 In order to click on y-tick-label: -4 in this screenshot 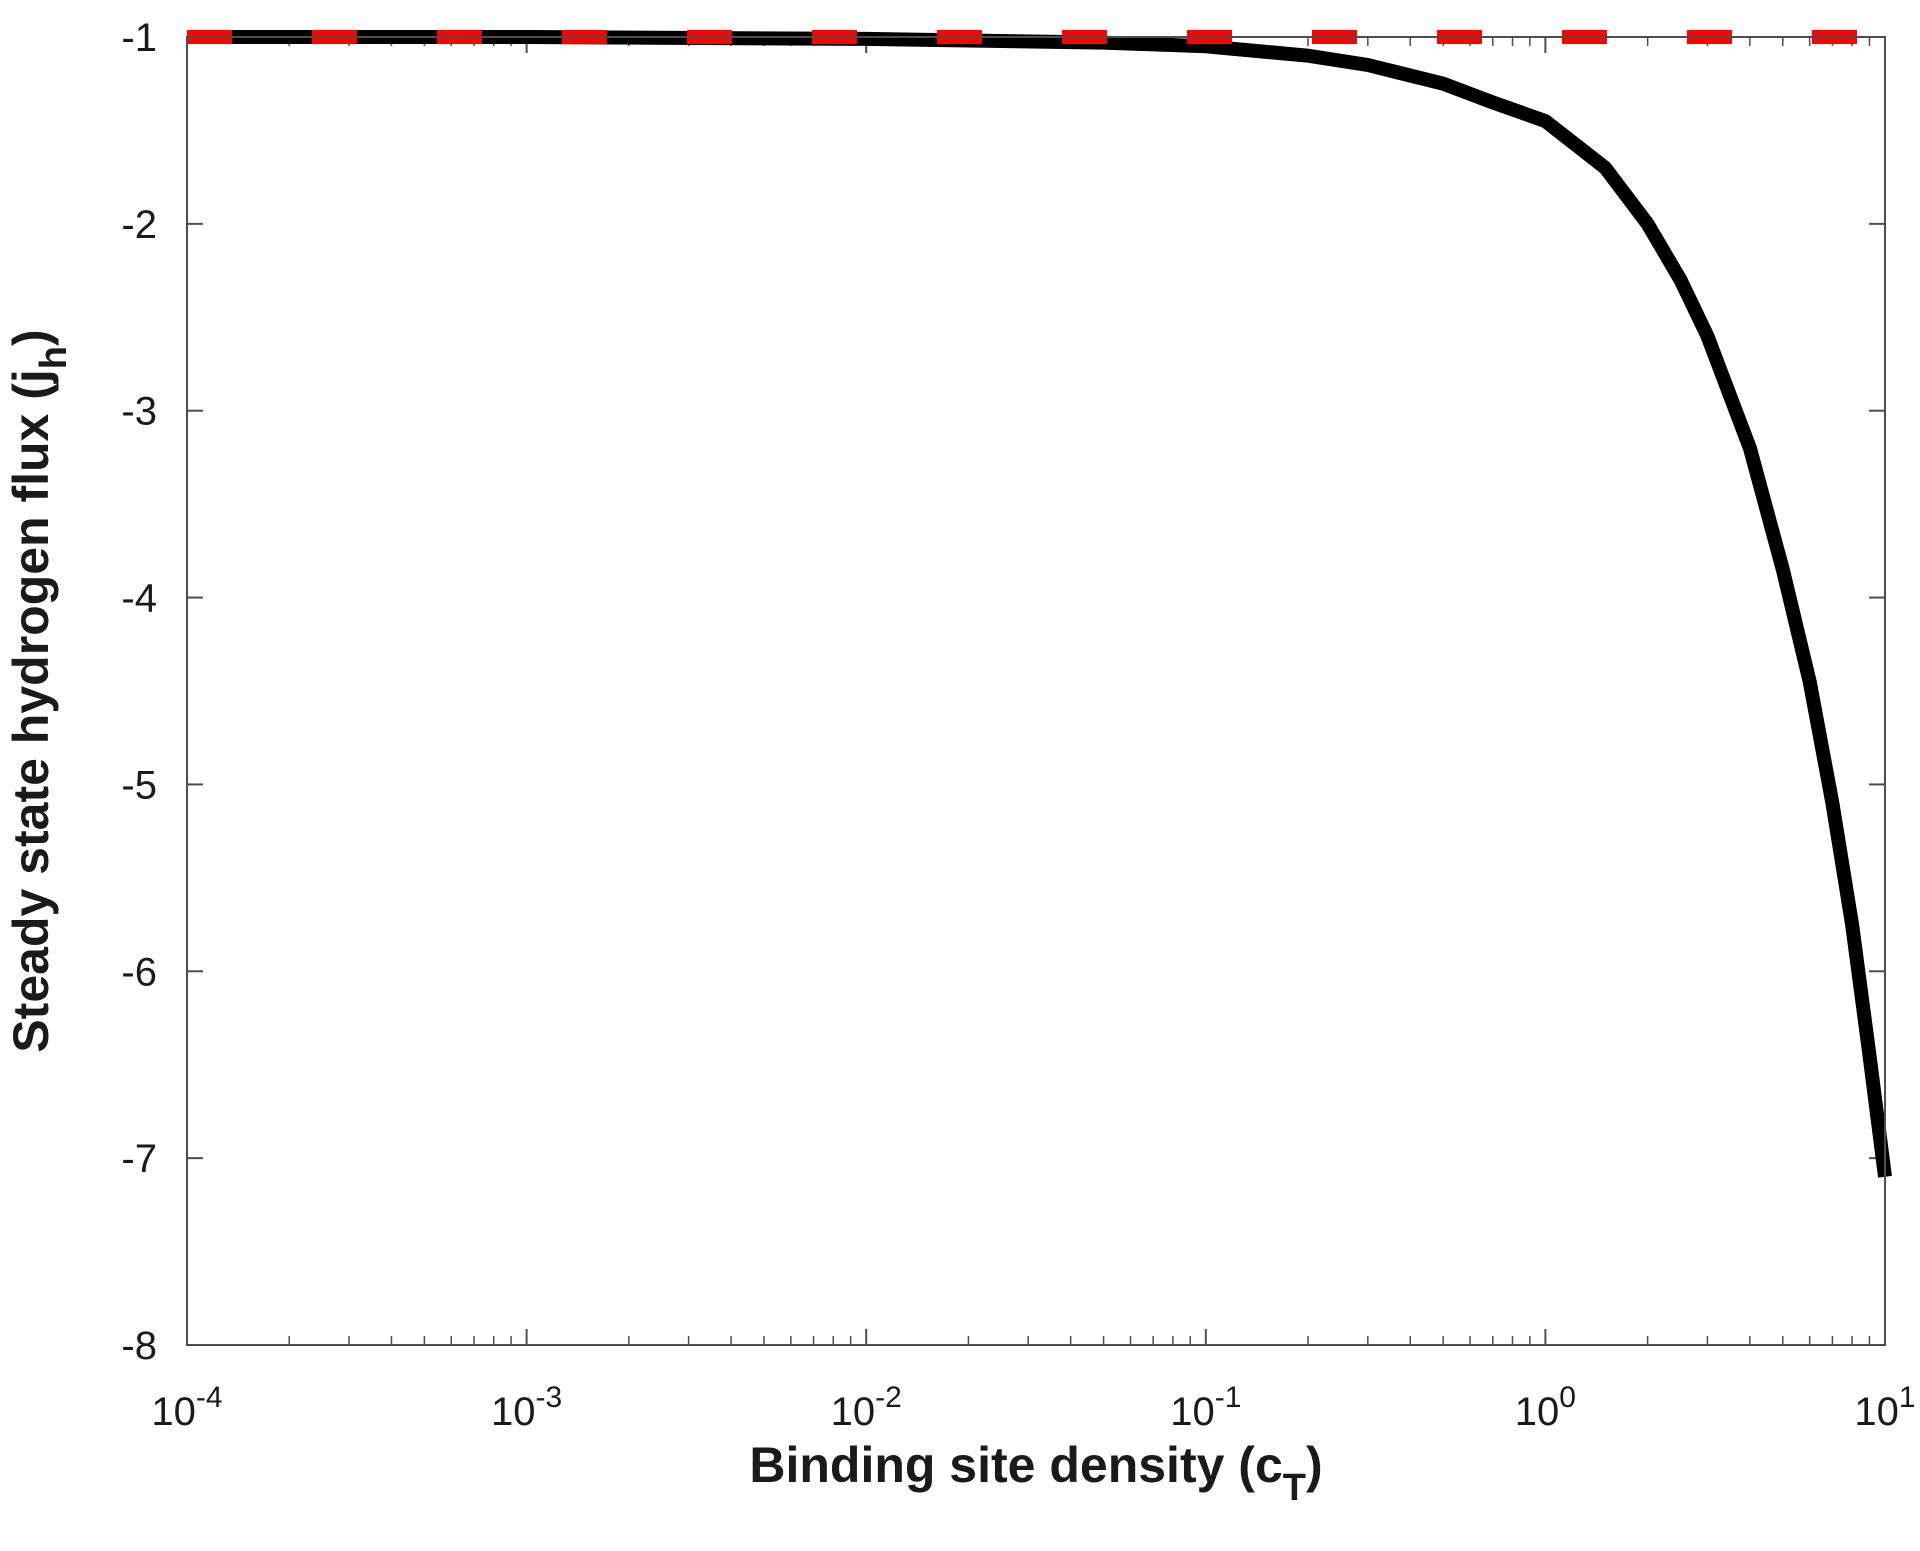, I will do `click(139, 599)`.